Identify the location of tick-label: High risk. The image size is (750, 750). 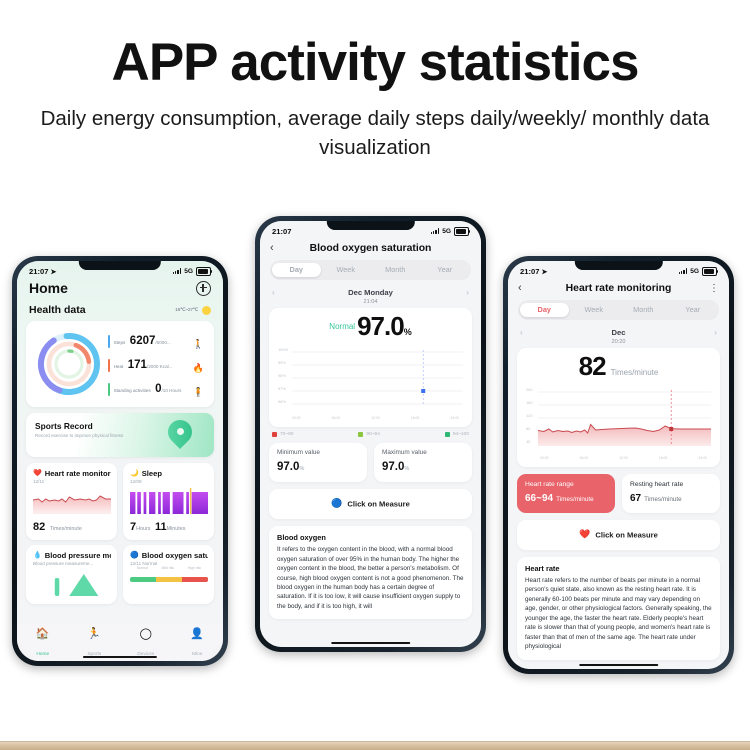
(194, 568).